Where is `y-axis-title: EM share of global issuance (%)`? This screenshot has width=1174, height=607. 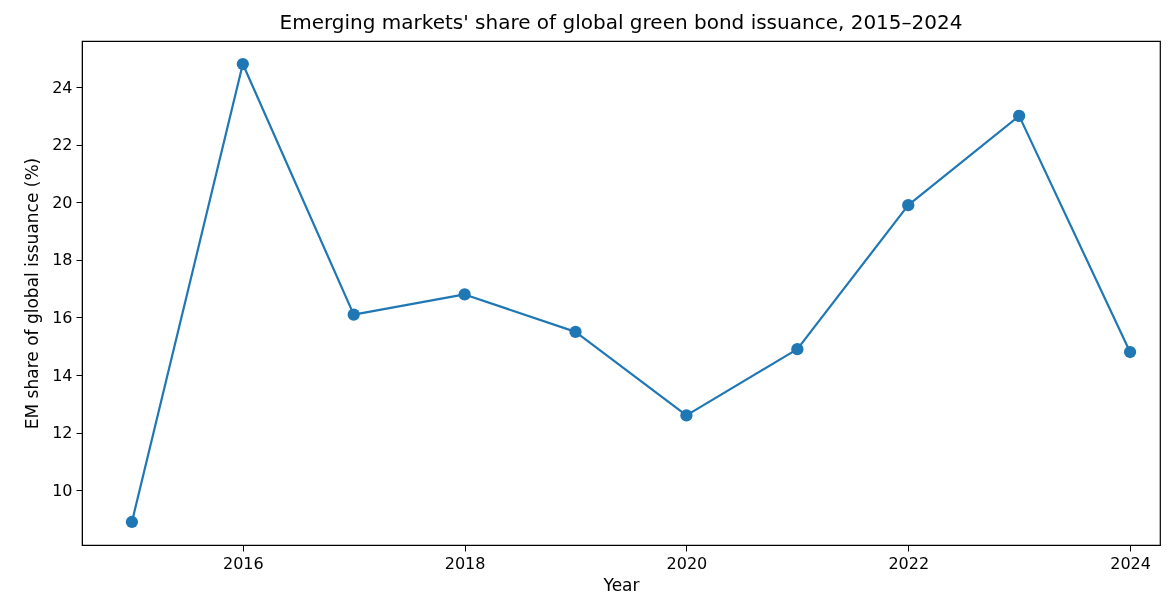
y-axis-title: EM share of global issuance (%) is located at coordinates (32, 293).